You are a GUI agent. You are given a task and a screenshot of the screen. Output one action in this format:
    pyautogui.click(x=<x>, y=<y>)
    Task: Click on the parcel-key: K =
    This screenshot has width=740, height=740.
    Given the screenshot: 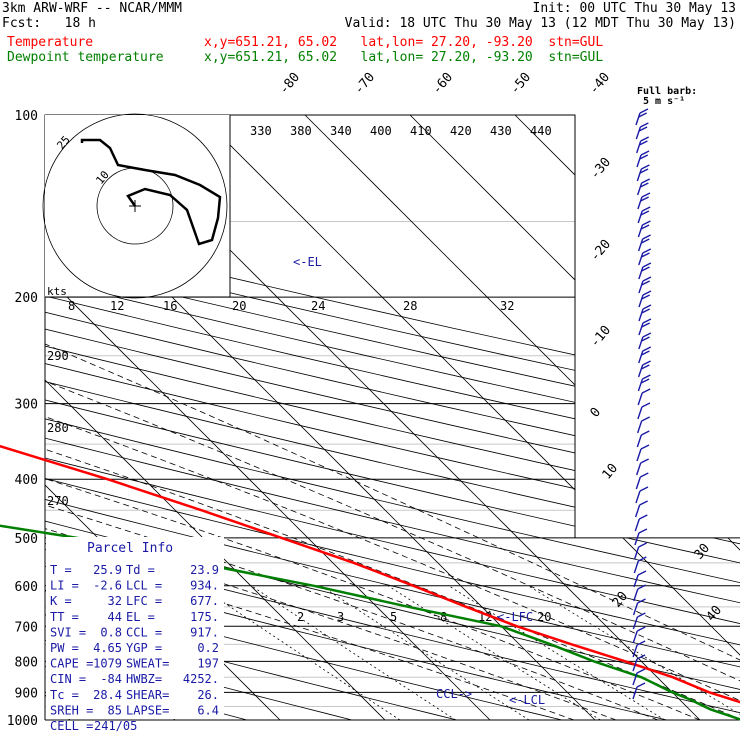 What is the action you would take?
    pyautogui.click(x=61, y=601)
    